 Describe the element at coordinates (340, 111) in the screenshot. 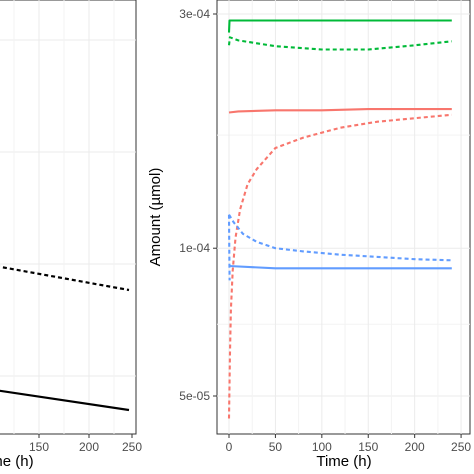

I see `right-series-2-line` at that location.